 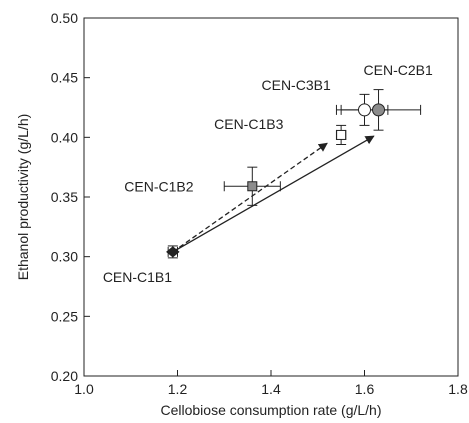 I want to click on y-tick-label: 0.40, so click(x=64, y=137).